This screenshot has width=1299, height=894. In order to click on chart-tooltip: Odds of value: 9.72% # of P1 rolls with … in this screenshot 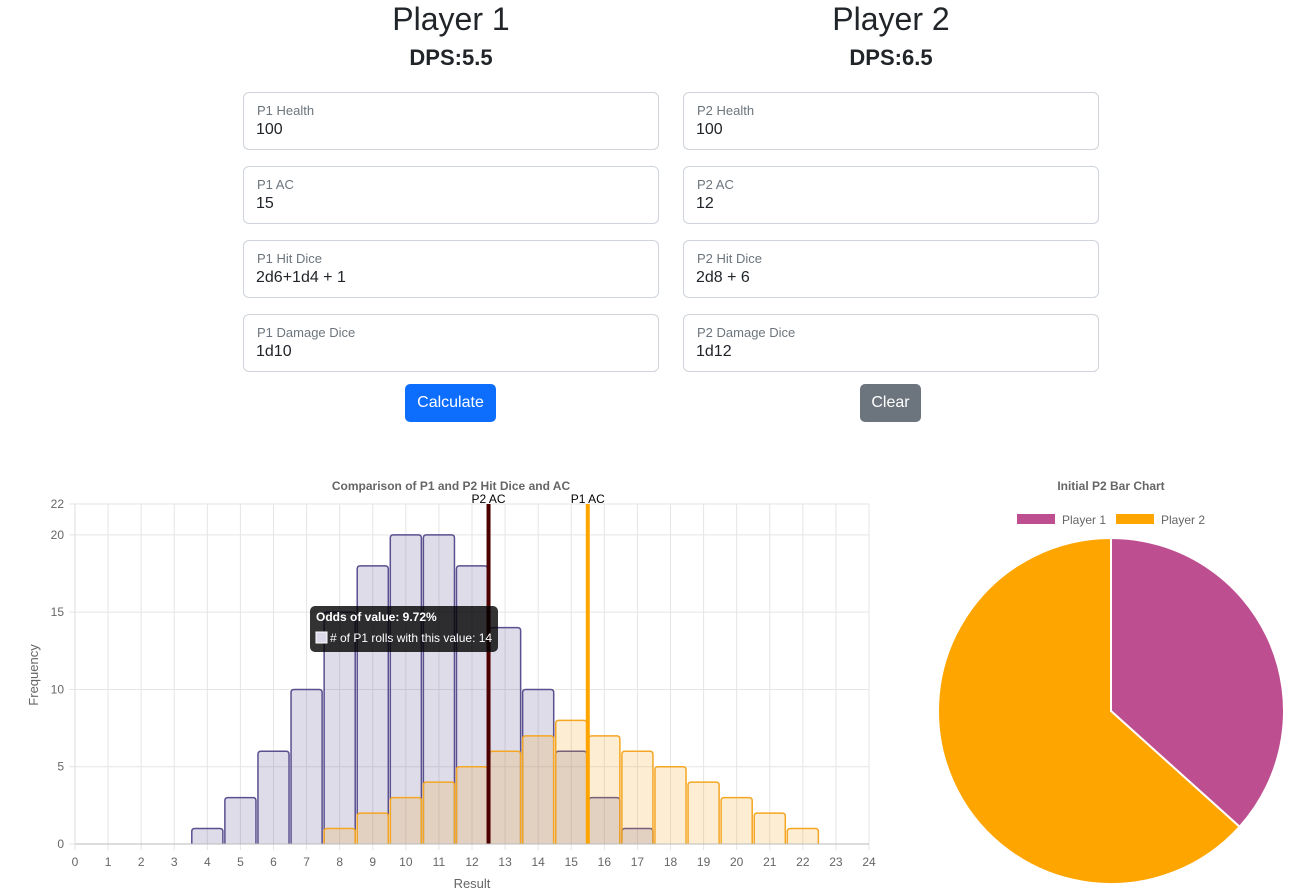, I will do `click(404, 629)`.